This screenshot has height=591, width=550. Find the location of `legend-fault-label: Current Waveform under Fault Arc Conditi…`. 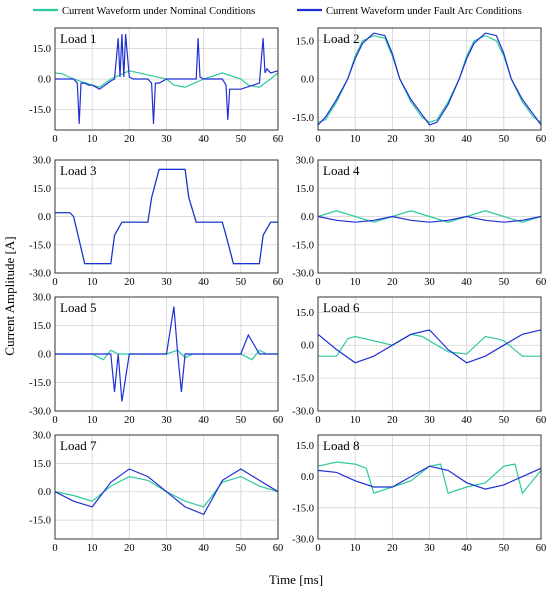

legend-fault-label: Current Waveform under Fault Arc Conditi… is located at coordinates (424, 11).